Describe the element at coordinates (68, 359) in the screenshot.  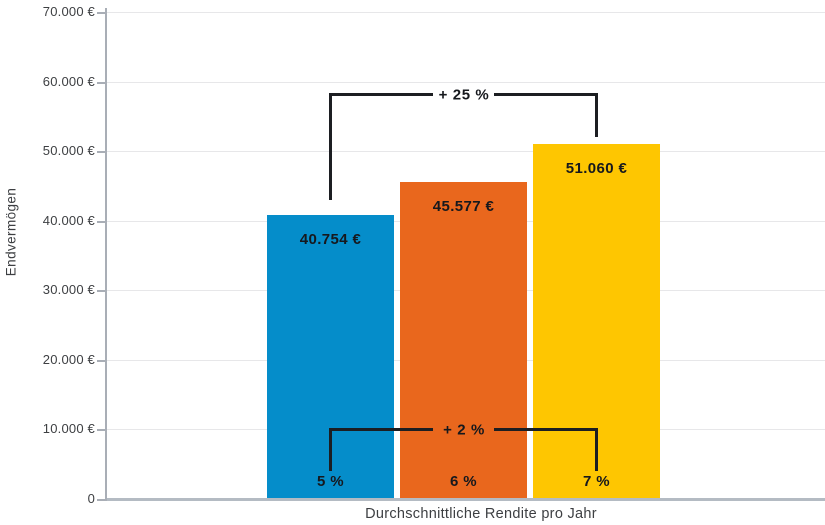
I see `y-tick-label: 20.000 €` at that location.